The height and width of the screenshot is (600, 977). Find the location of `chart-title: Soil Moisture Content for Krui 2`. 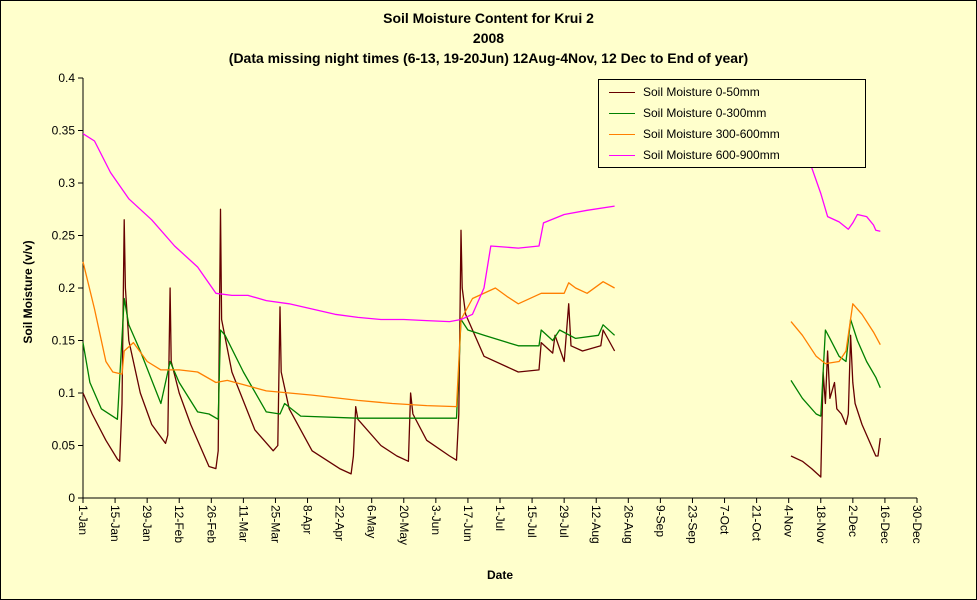

chart-title: Soil Moisture Content for Krui 2 is located at coordinates (488, 18).